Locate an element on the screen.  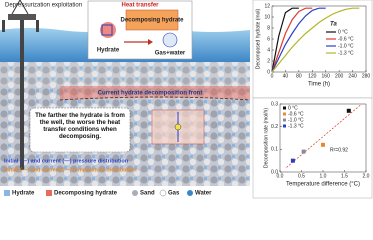
x-tick-label: 1.0 is located at coordinates (323, 176).